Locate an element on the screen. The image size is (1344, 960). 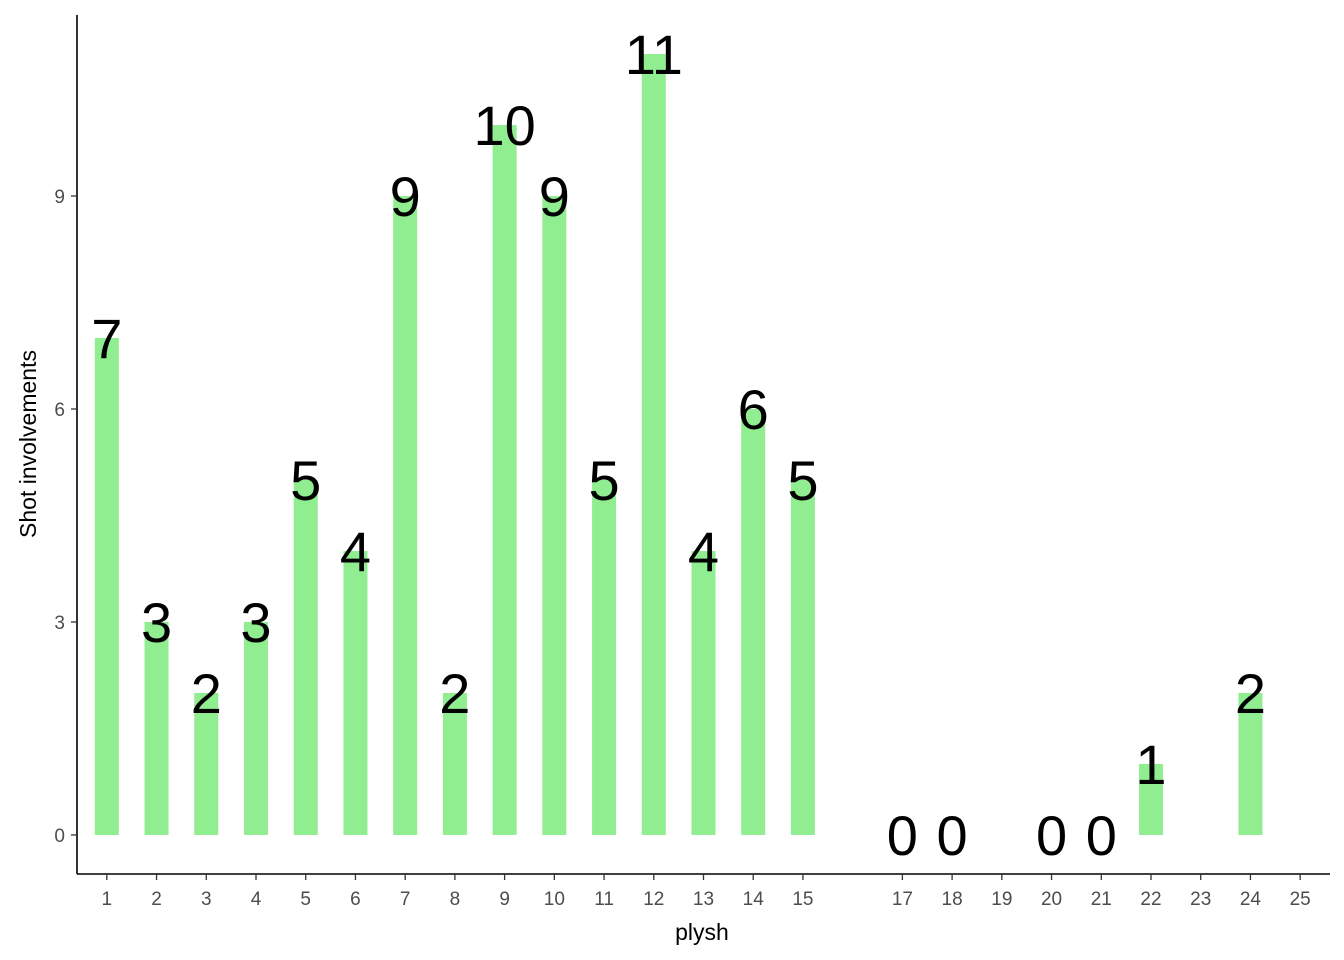
data-label-4: 3 is located at coordinates (255, 622).